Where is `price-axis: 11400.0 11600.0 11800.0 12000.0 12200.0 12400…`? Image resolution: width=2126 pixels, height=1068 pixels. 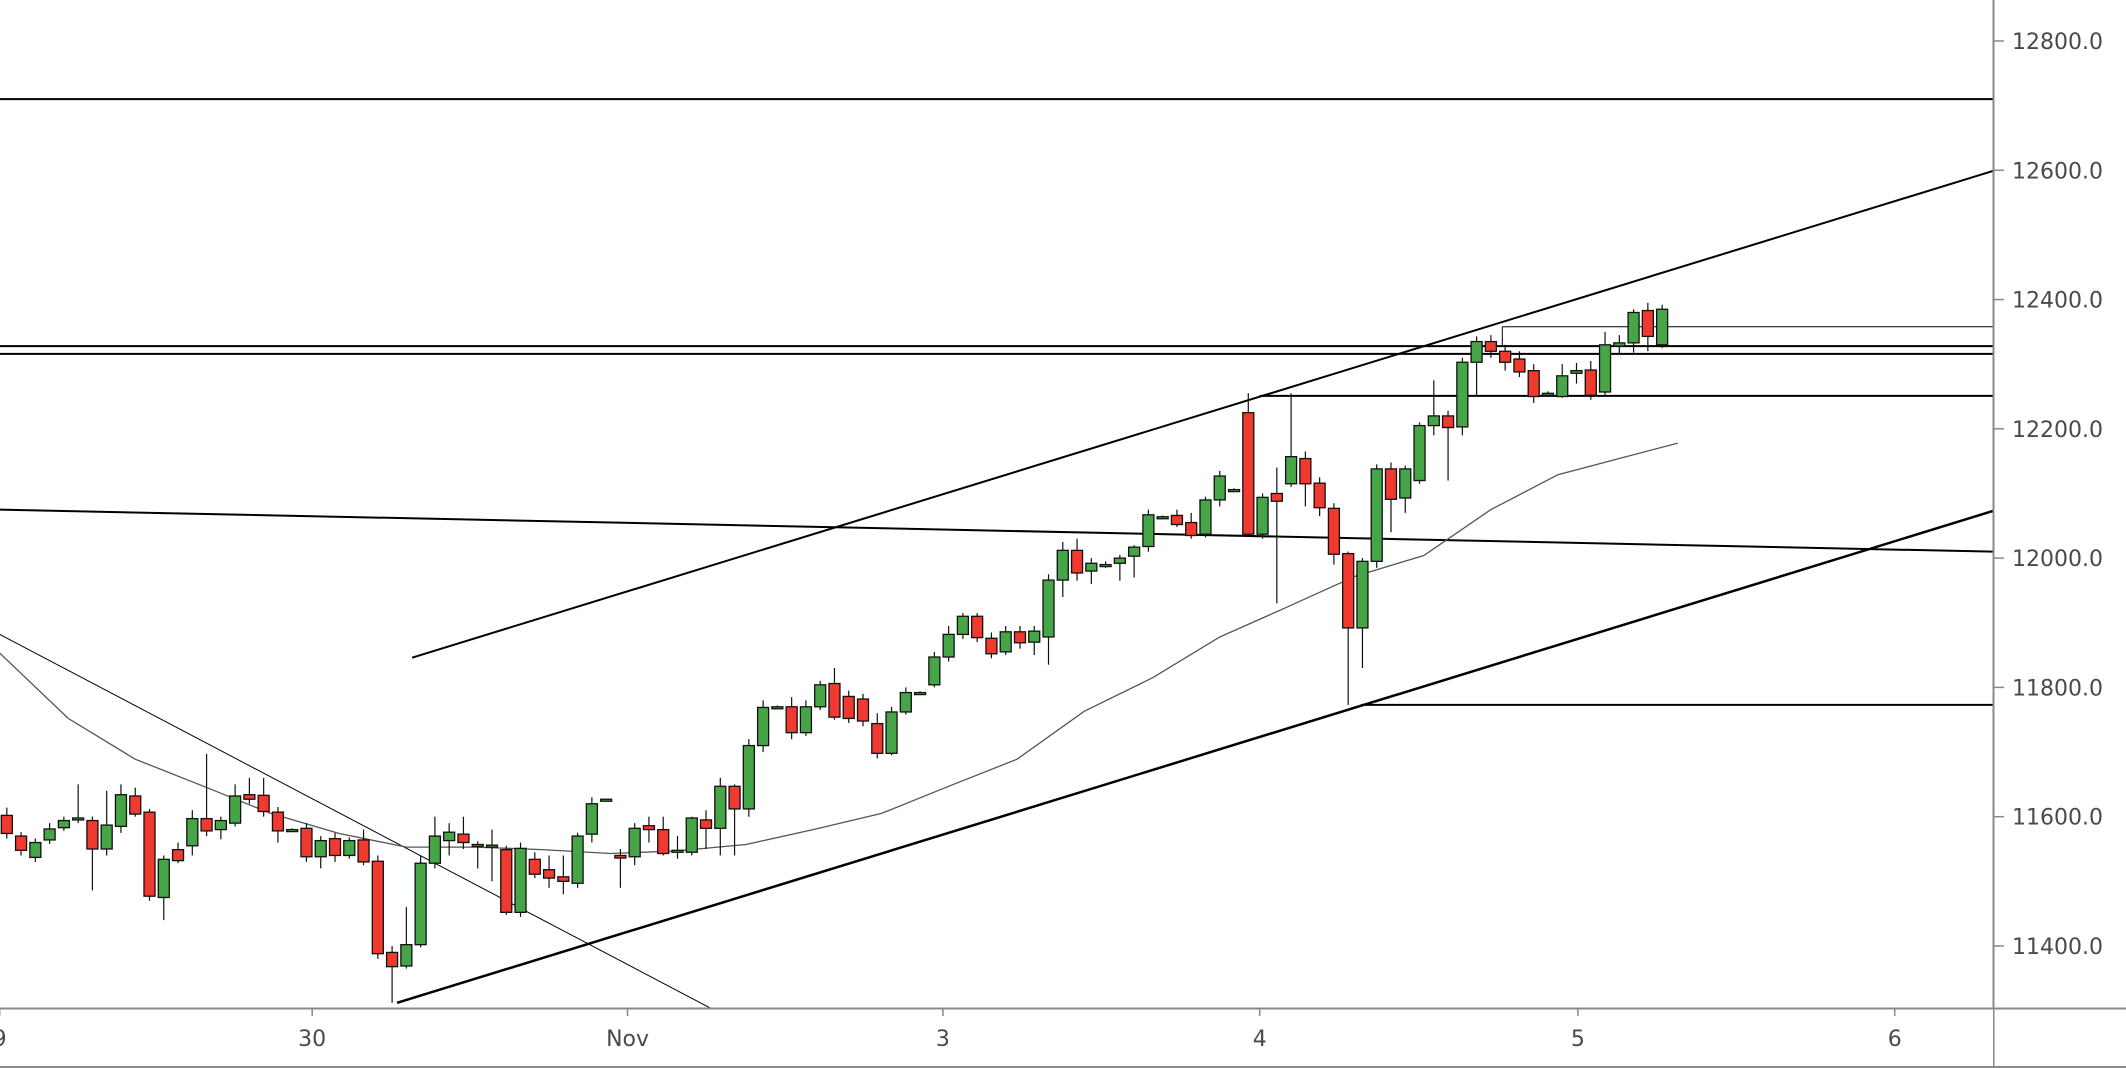 price-axis: 11400.0 11600.0 11800.0 12000.0 12200.0 12400… is located at coordinates (2048, 495).